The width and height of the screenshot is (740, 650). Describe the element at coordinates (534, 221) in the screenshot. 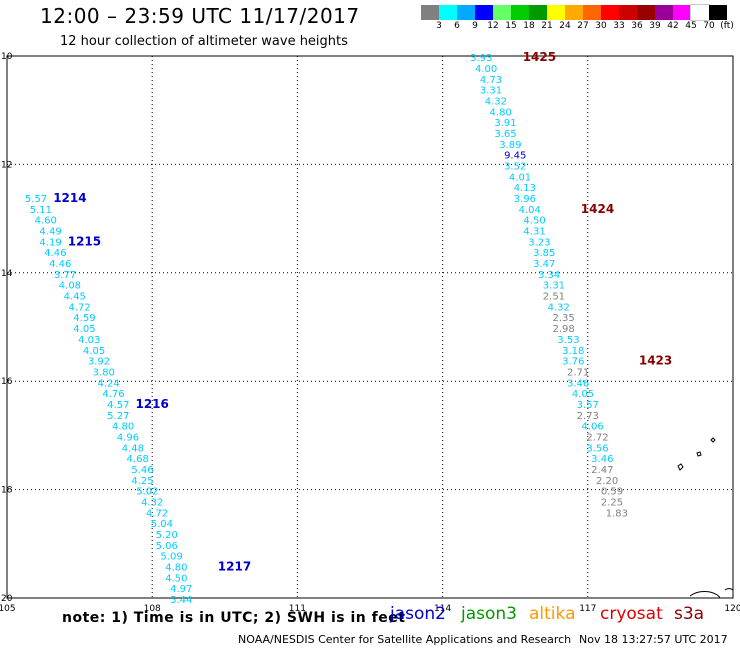

I see `wave-height-label: 4.50` at that location.